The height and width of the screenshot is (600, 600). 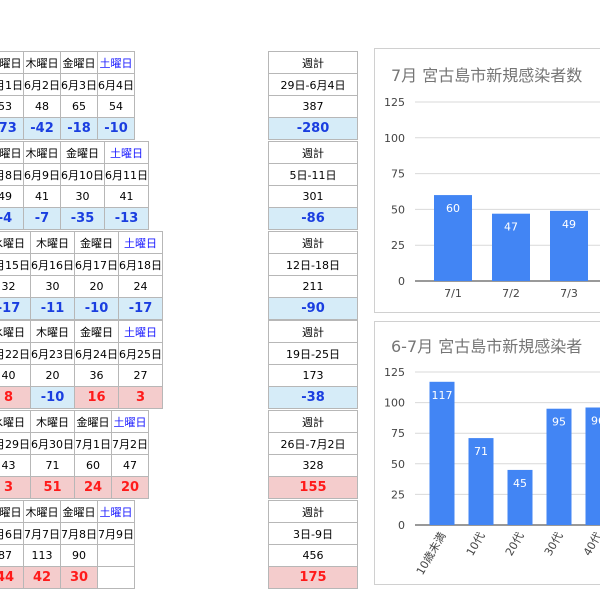 I want to click on count-cell: 27, so click(x=140, y=375).